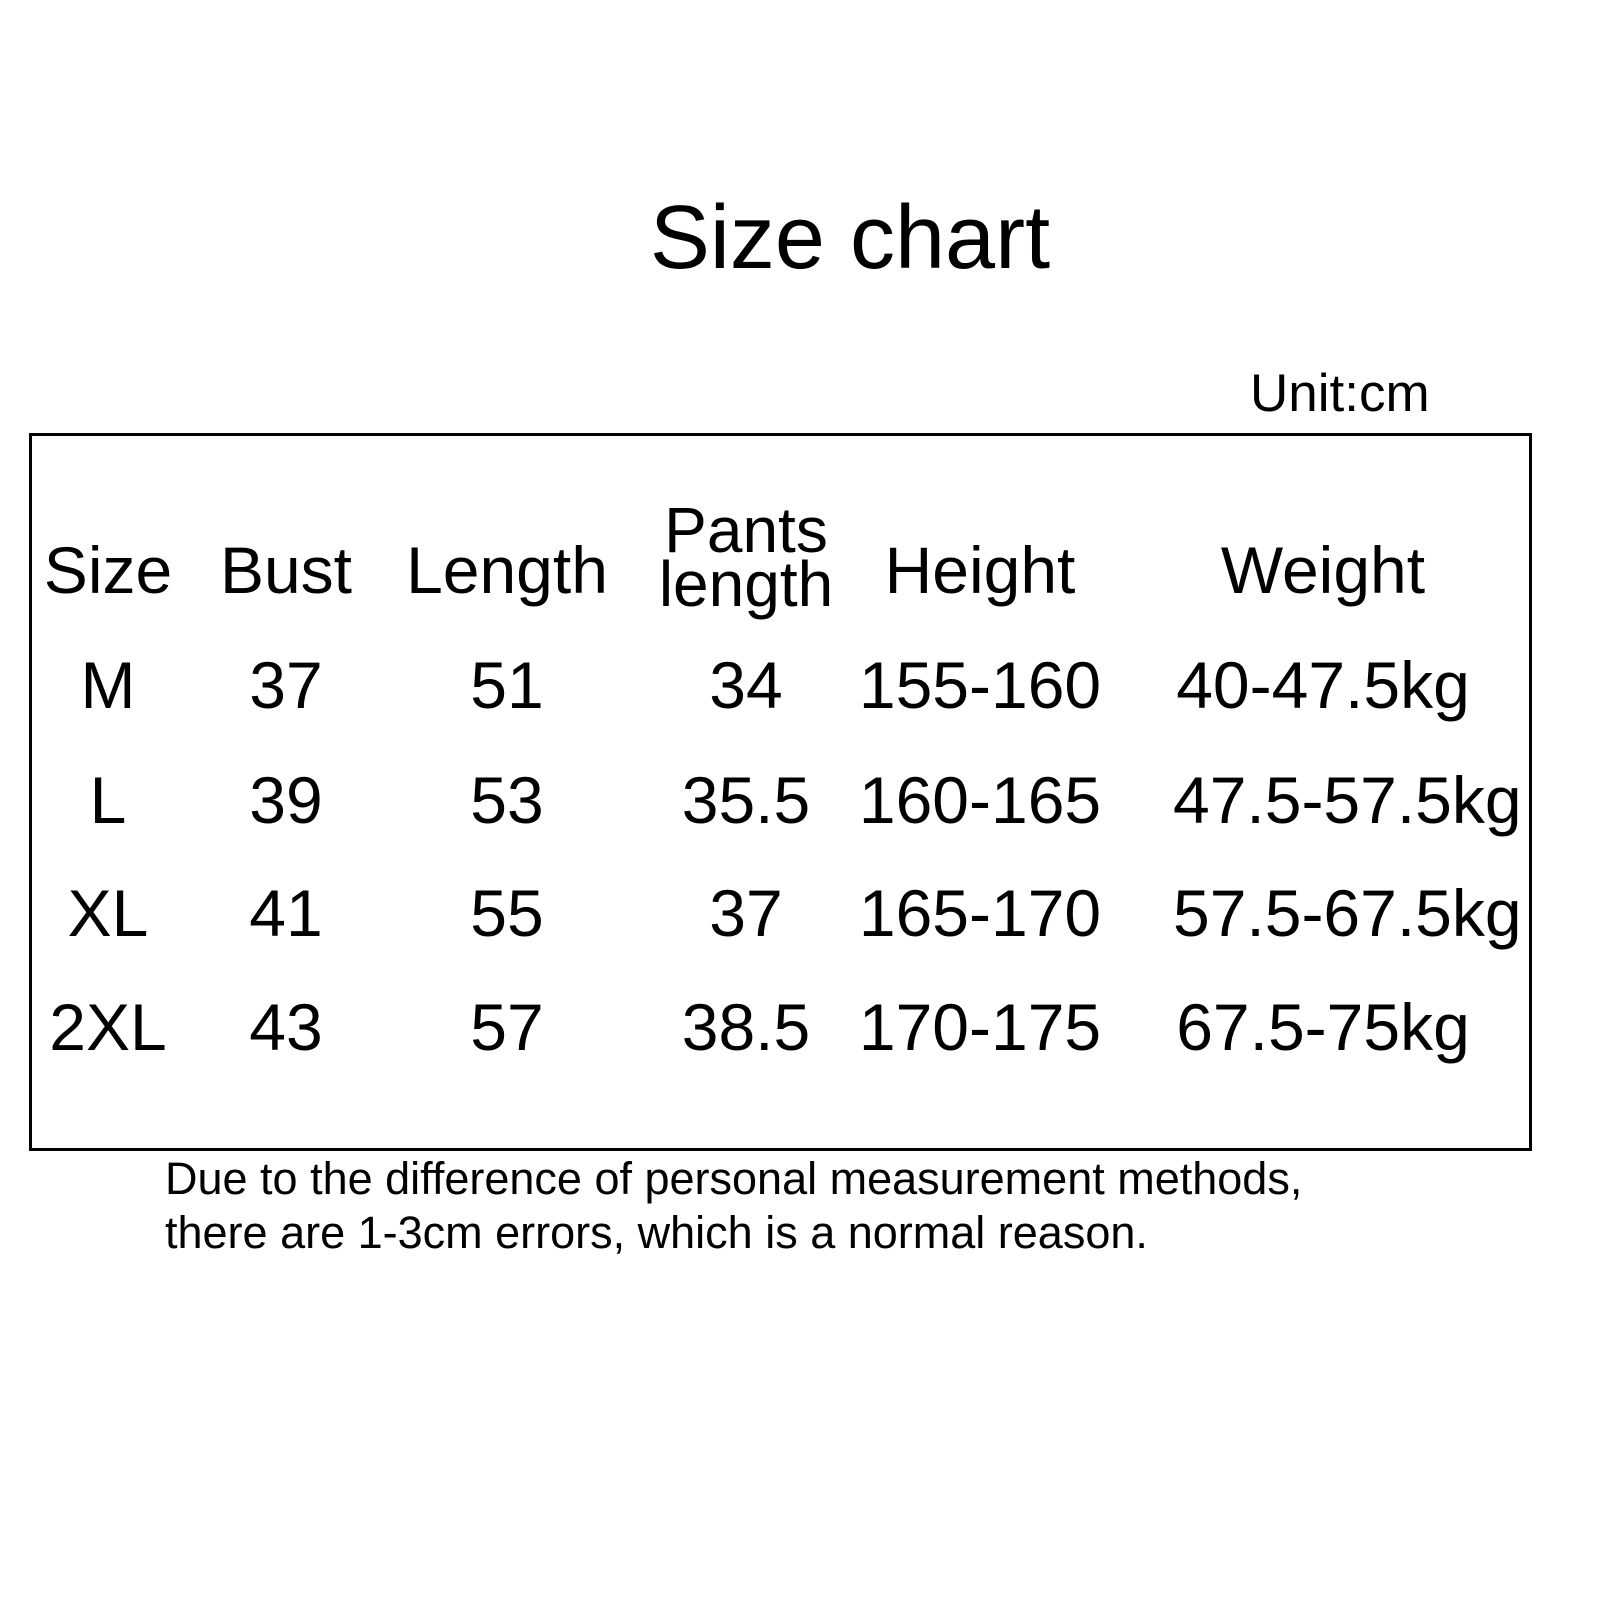 This screenshot has width=1600, height=1600. Describe the element at coordinates (980, 570) in the screenshot. I see `column-header: Height` at that location.